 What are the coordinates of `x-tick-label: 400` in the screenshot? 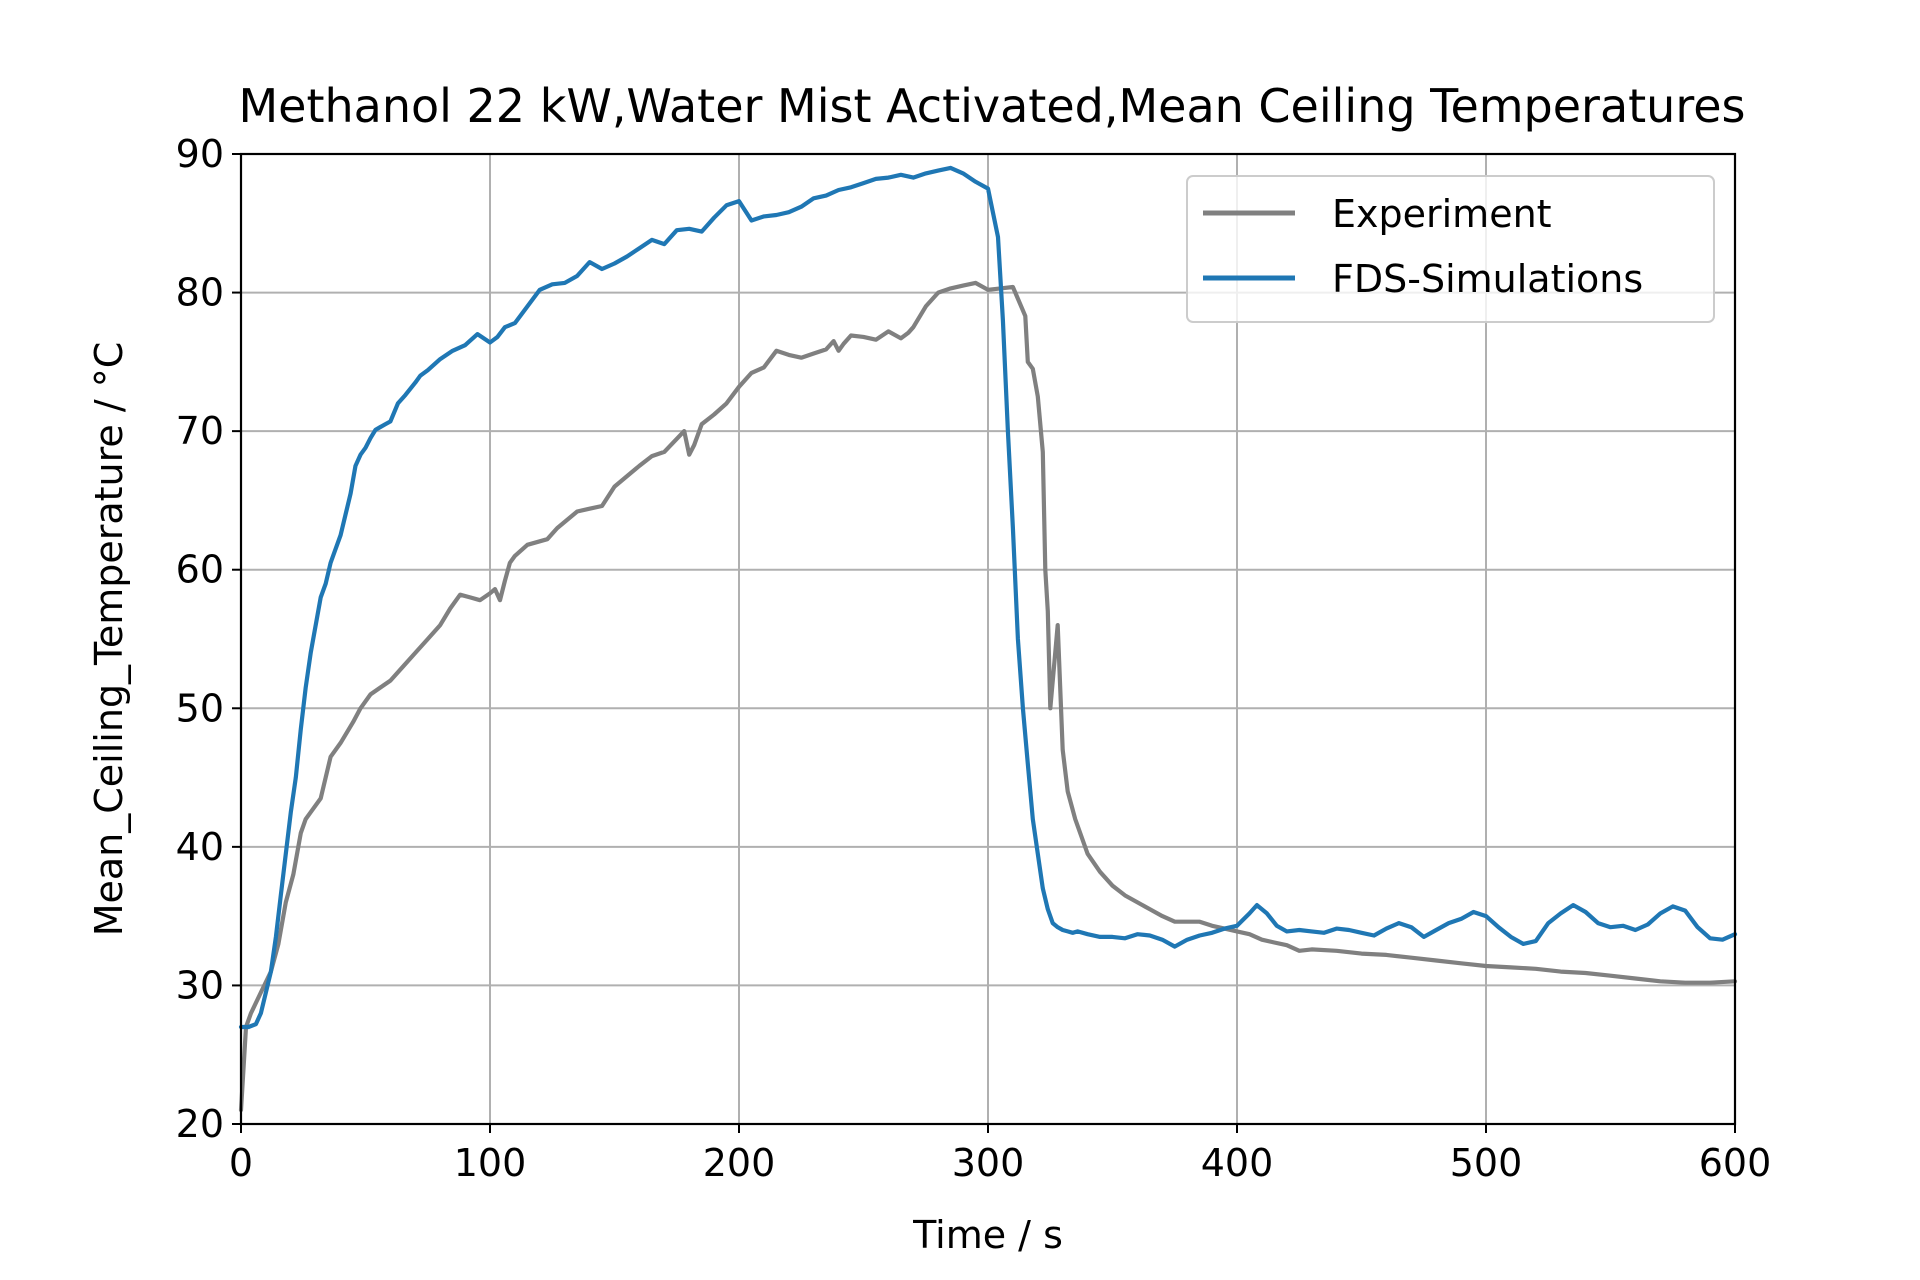 It's located at (1237, 1163).